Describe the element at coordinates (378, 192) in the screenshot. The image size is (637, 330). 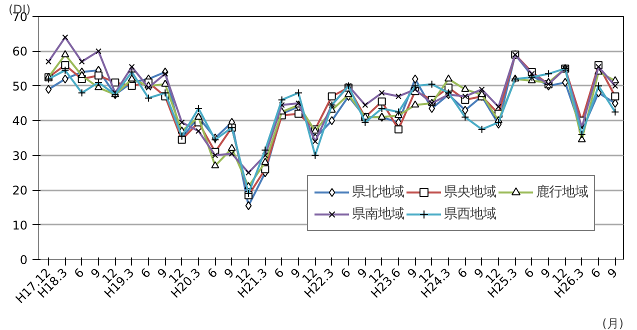
I see `legend-label: 県北地域` at that location.